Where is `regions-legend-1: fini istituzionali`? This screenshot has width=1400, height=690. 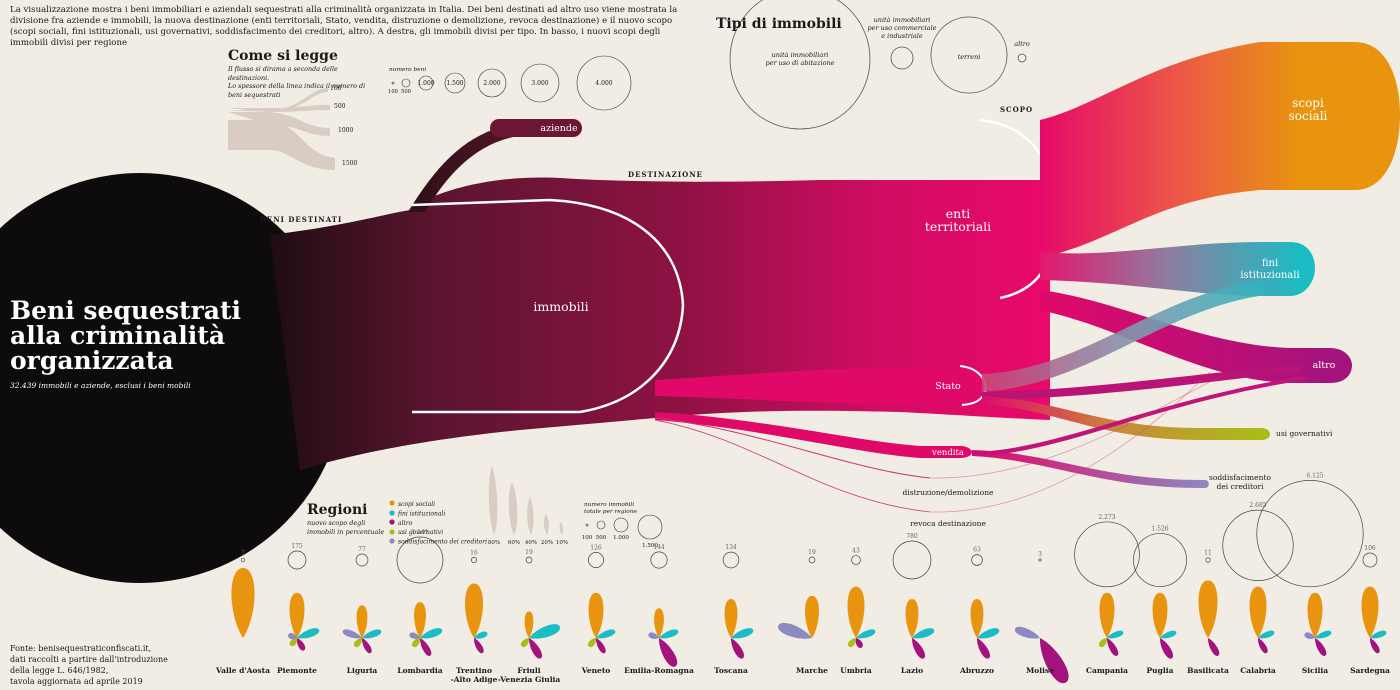 regions-legend-1: fini istituzionali is located at coordinates (421, 513).